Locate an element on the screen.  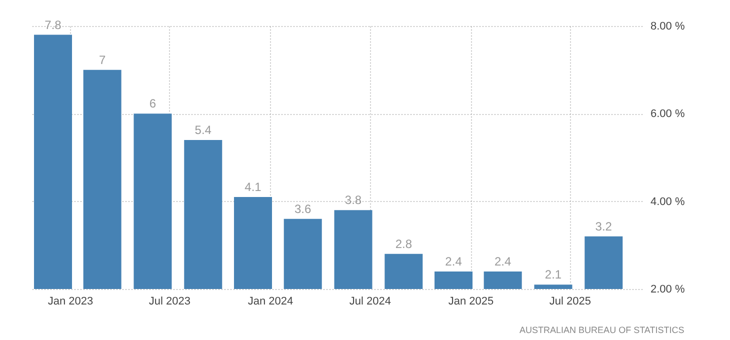
data-label: 3.8 is located at coordinates (353, 200).